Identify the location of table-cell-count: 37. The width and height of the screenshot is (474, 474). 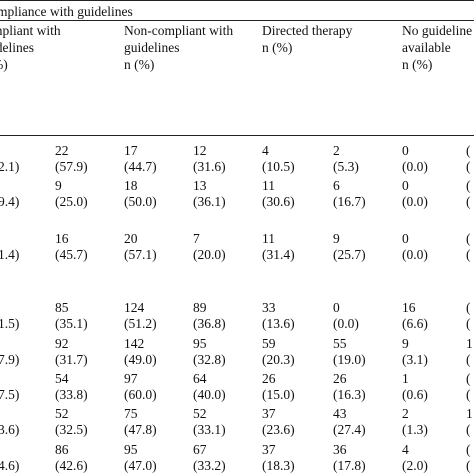
(269, 413).